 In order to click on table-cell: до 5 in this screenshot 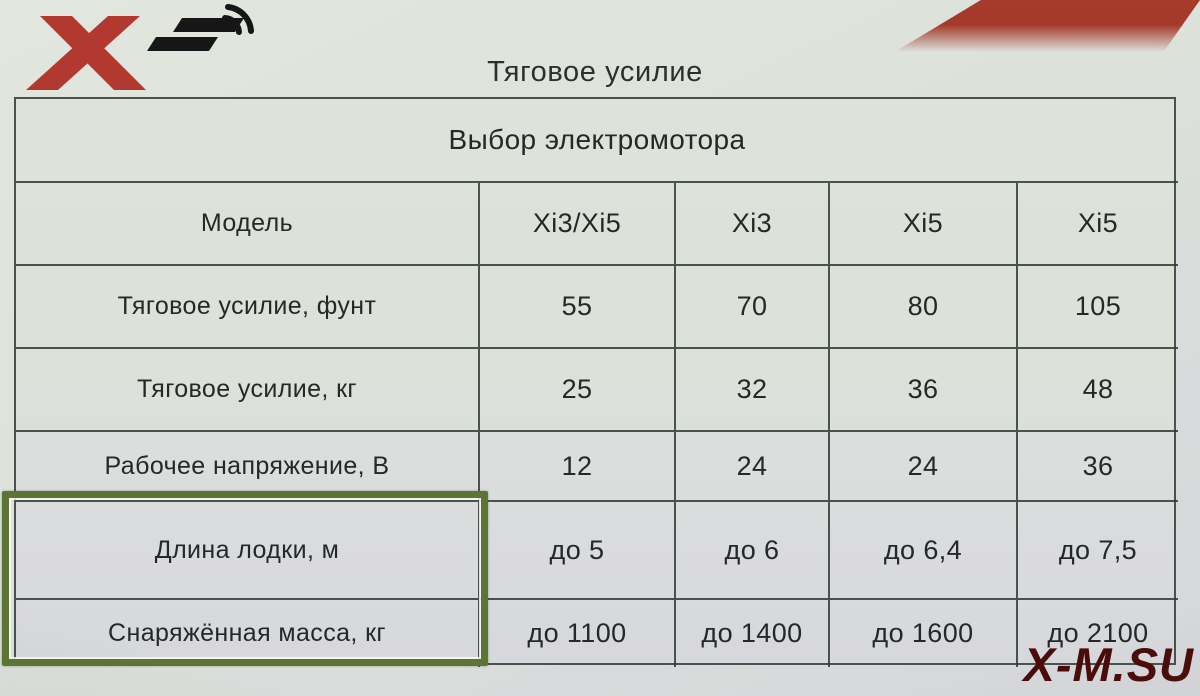, I will do `click(578, 551)`.